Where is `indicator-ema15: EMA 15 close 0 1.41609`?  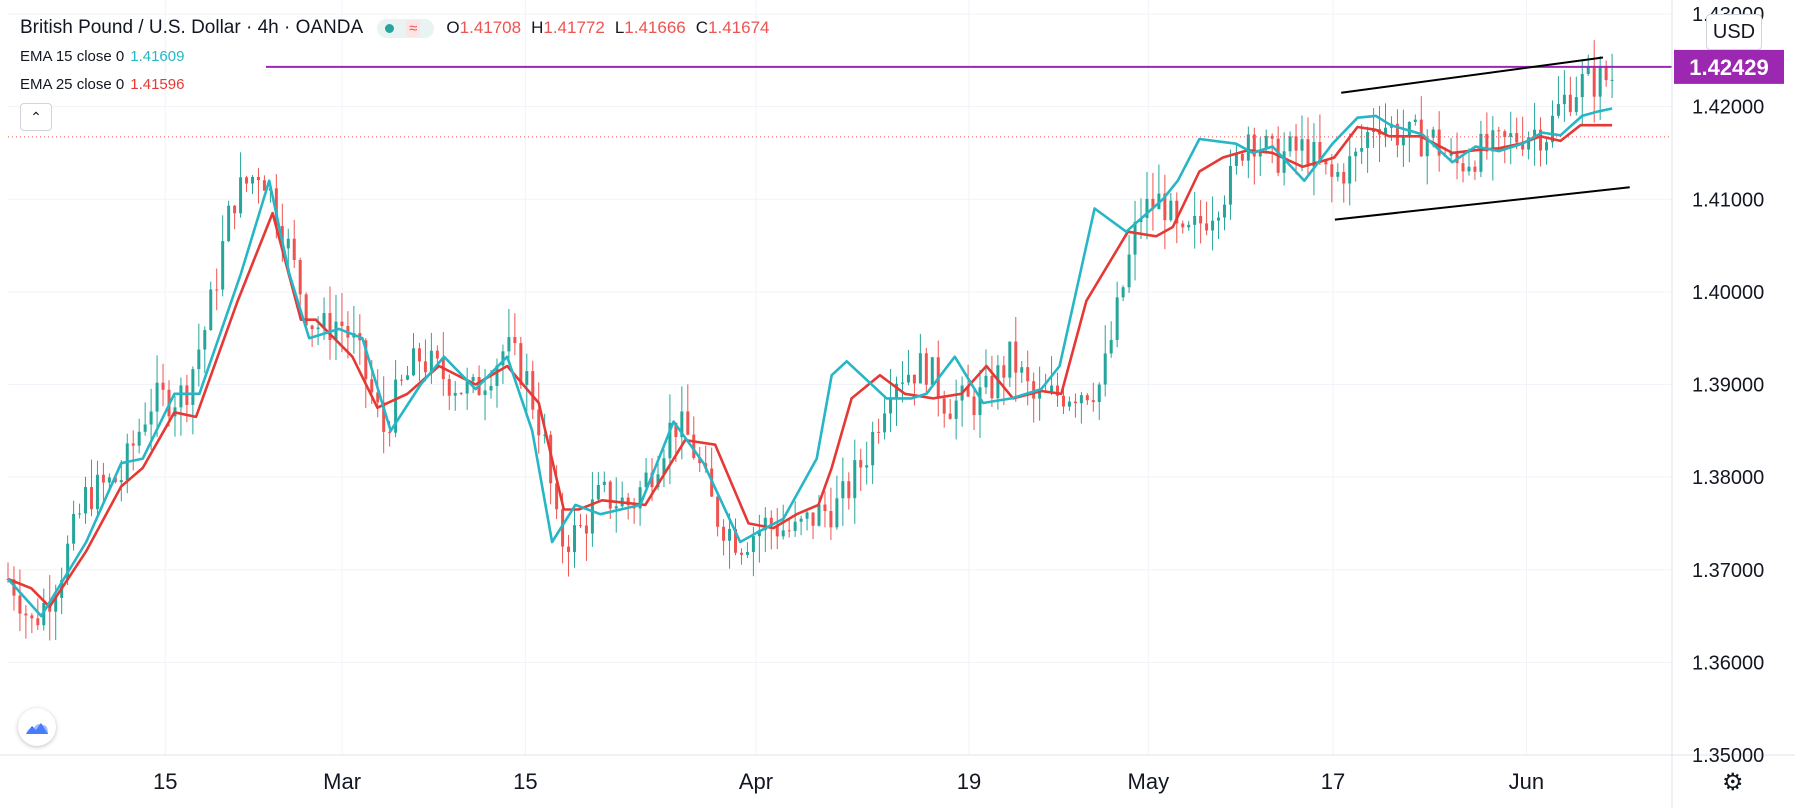
indicator-ema15: EMA 15 close 0 1.41609 is located at coordinates (399, 56).